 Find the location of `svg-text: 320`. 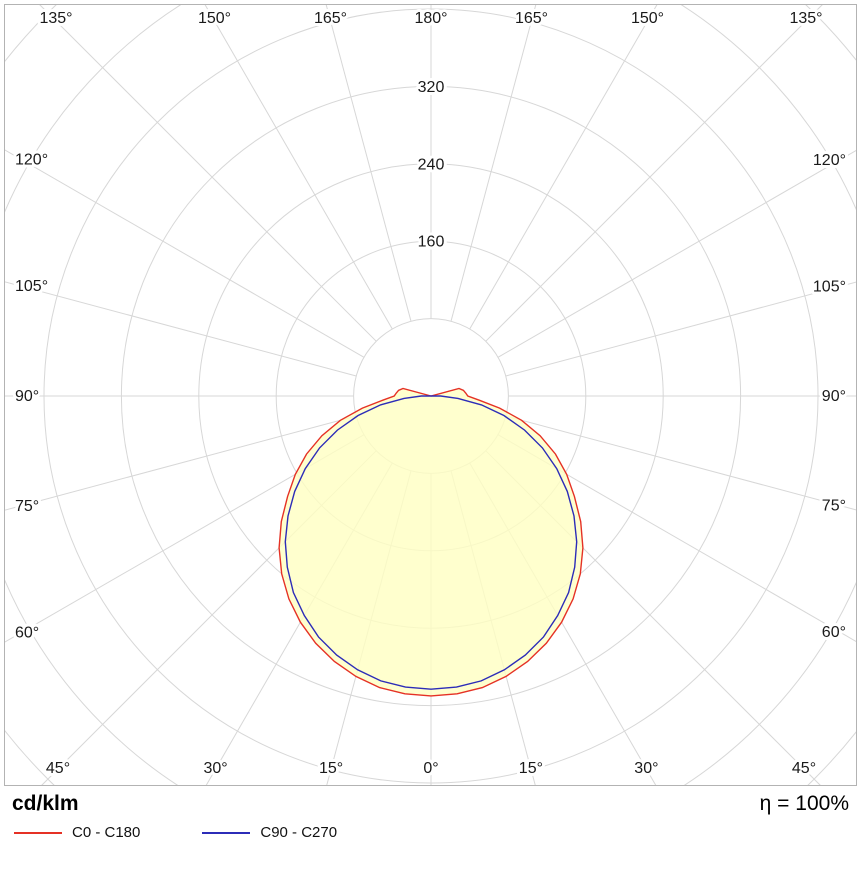

svg-text: 320 is located at coordinates (431, 87).